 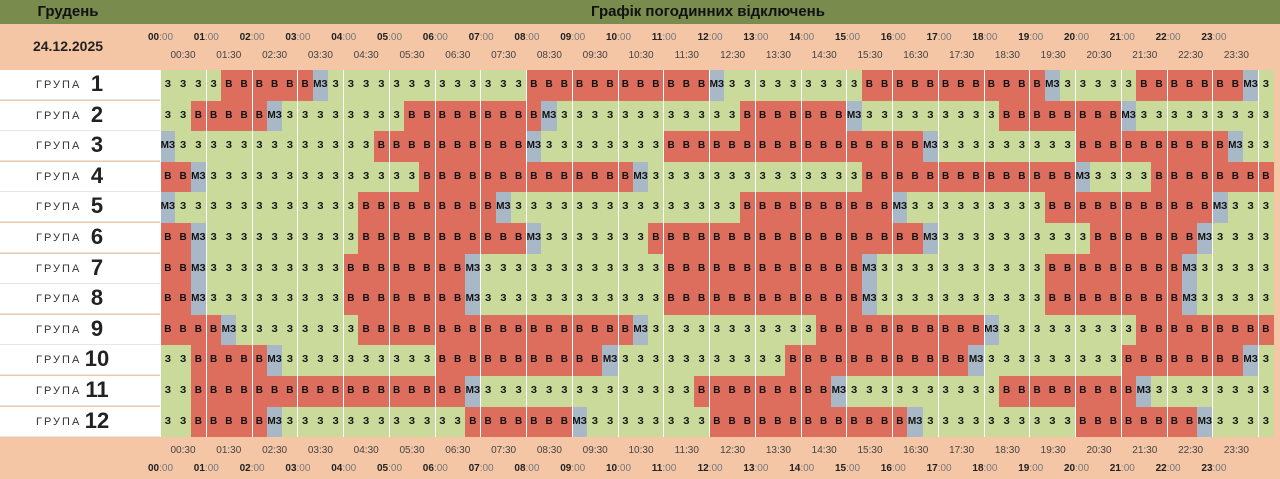 I want to click on group-word: ГРУПА, so click(x=59, y=176).